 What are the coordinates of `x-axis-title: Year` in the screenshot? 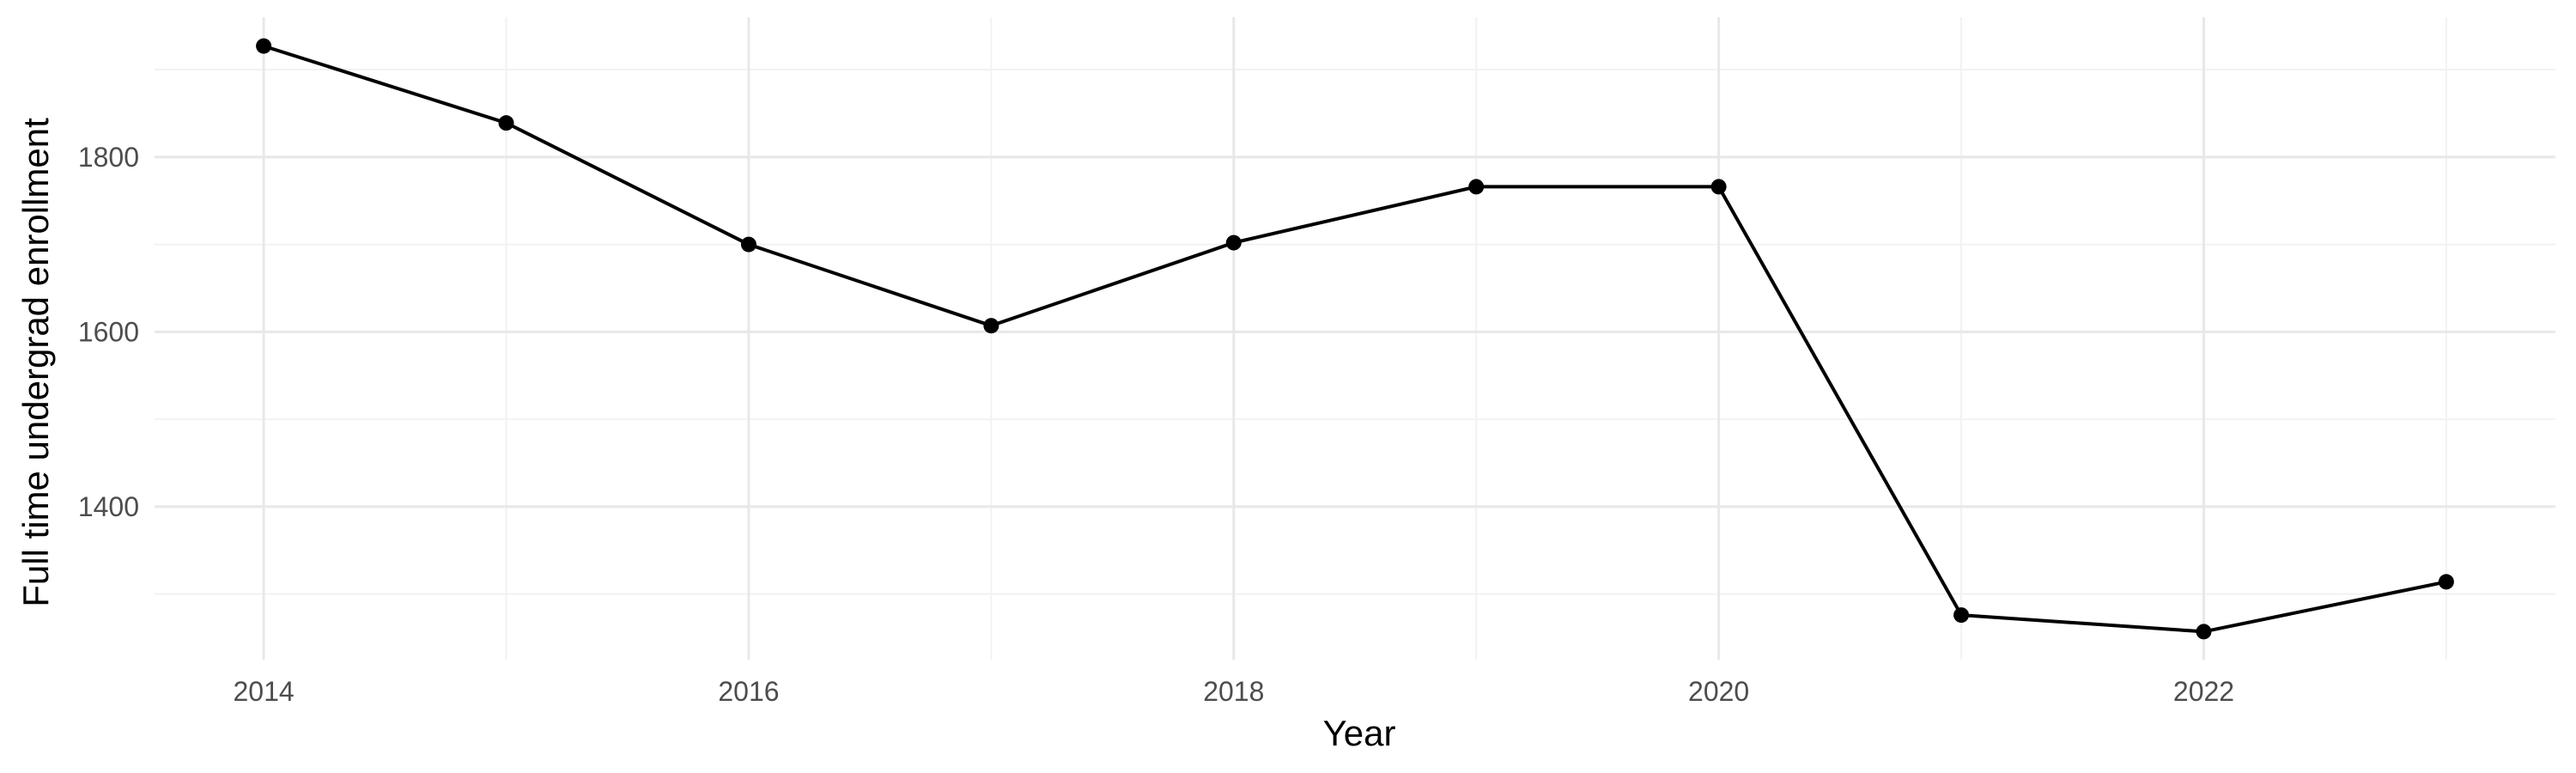 It's located at (1360, 733).